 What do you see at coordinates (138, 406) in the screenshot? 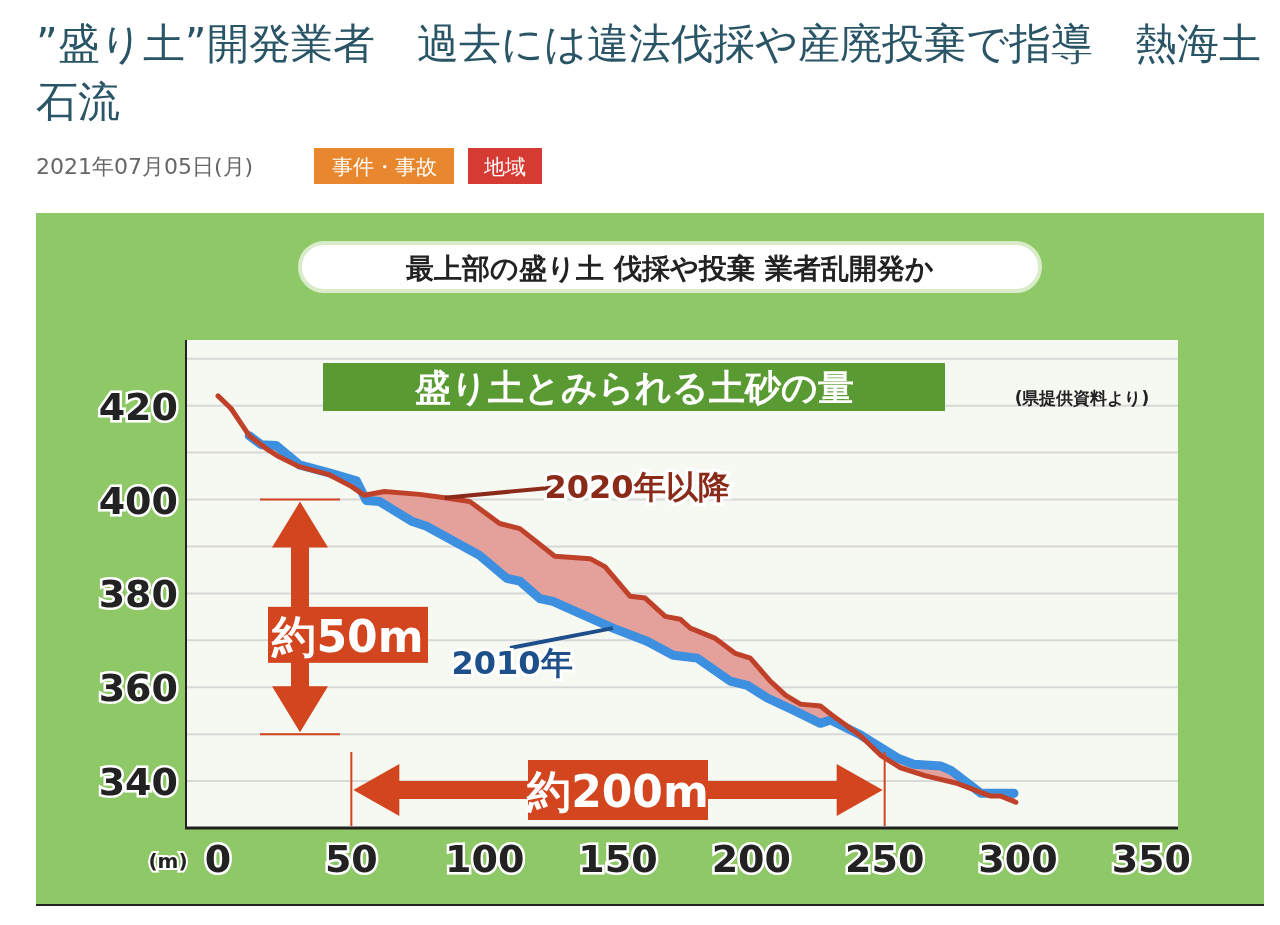
I see `y-tick-label: 420` at bounding box center [138, 406].